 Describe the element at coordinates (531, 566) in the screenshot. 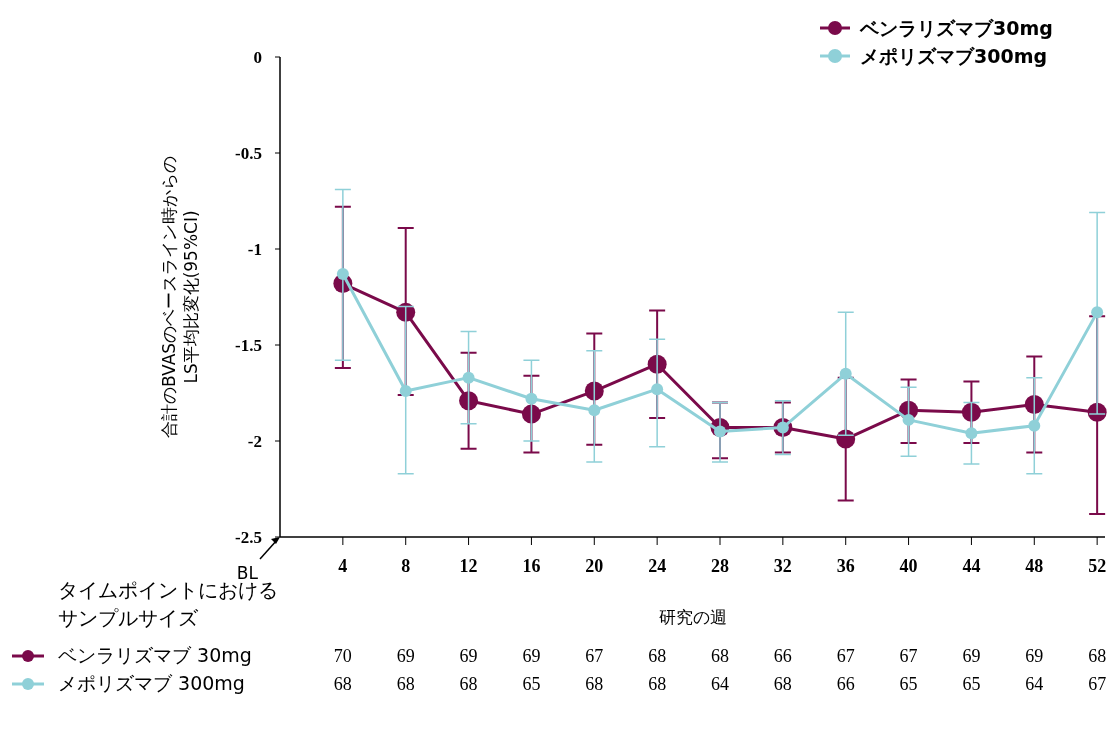

I see `x-tick-label: 16` at that location.